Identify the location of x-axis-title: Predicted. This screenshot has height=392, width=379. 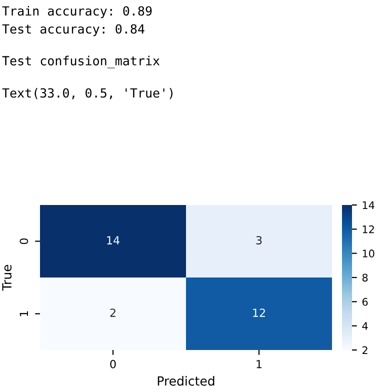
(186, 381).